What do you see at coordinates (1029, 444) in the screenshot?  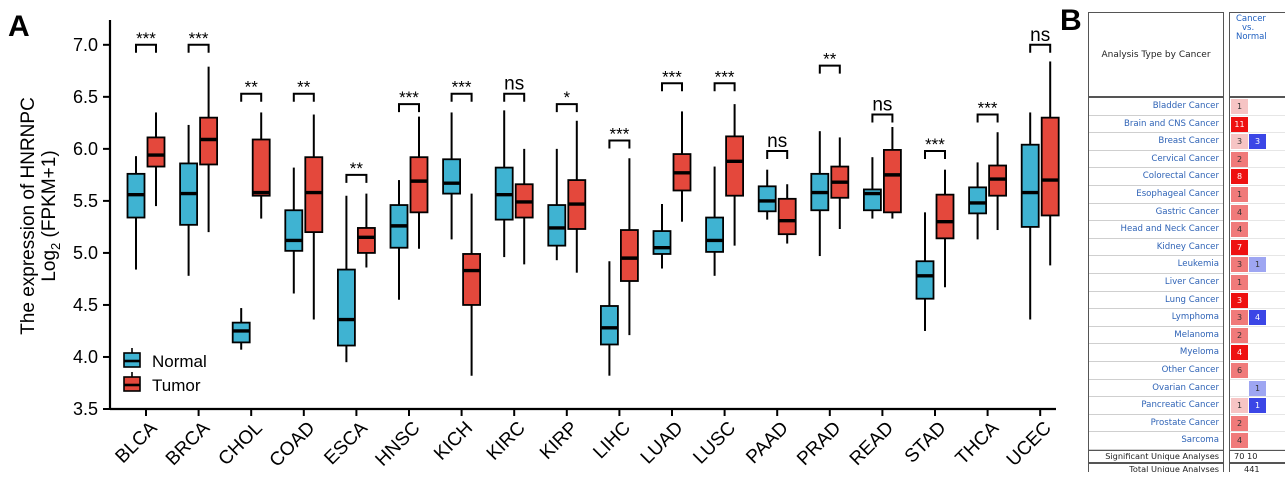 I see `x-tick-label: UCEC` at bounding box center [1029, 444].